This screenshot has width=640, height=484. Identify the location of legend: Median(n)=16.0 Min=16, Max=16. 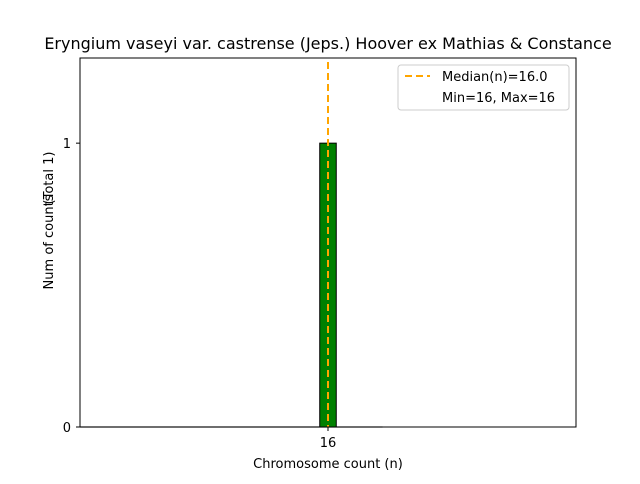
(483, 87).